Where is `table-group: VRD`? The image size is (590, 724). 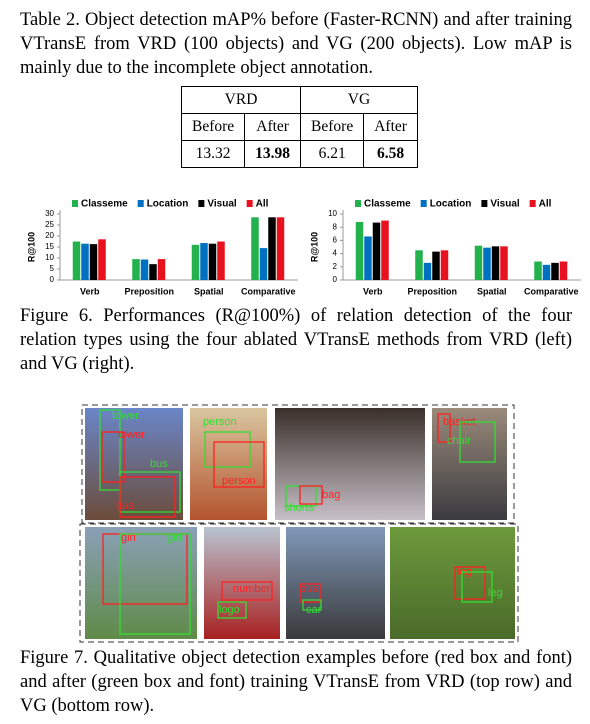
table-group: VRD is located at coordinates (241, 100).